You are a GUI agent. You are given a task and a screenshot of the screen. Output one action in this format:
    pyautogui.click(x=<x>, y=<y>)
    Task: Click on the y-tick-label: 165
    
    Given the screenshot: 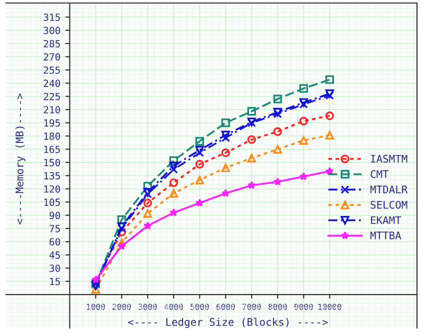 What is the action you would take?
    pyautogui.click(x=52, y=150)
    